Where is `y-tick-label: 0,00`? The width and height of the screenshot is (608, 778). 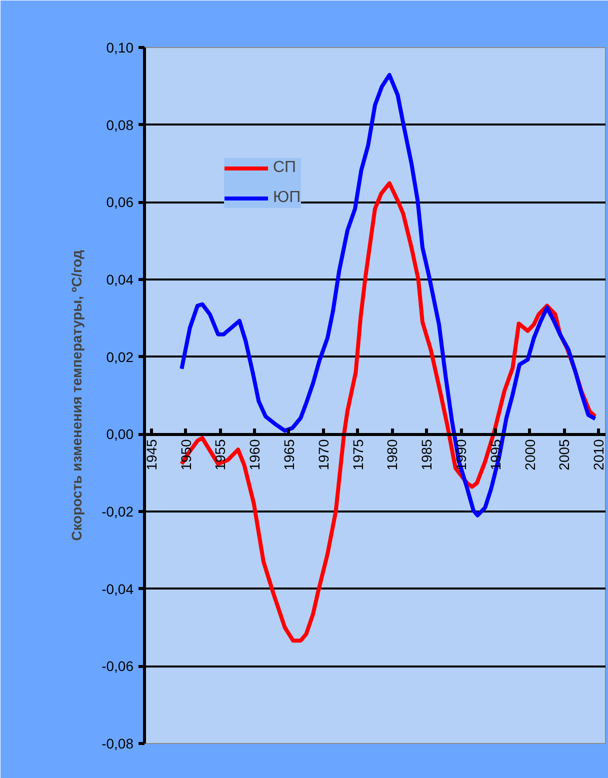 y-tick-label: 0,00 is located at coordinates (120, 434).